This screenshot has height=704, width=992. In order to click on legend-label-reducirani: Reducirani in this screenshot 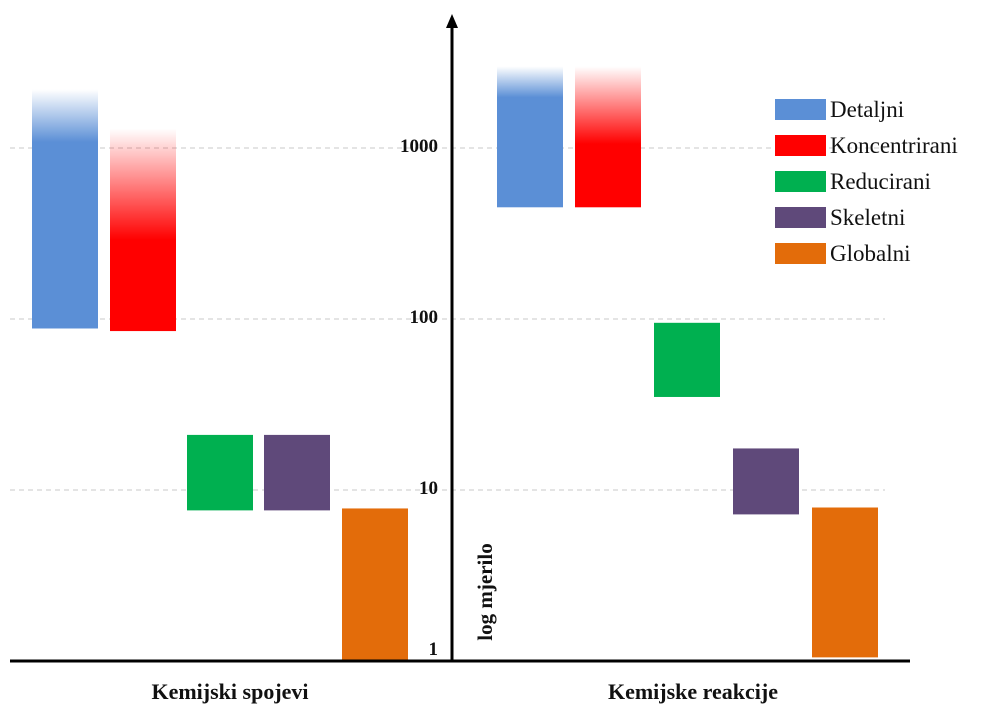, I will do `click(880, 181)`.